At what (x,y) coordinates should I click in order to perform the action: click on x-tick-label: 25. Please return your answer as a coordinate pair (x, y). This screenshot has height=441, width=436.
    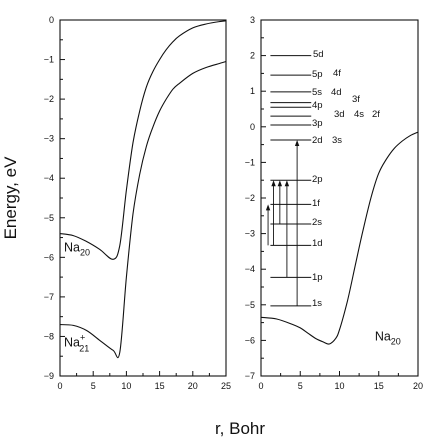
    Looking at the image, I should click on (226, 386).